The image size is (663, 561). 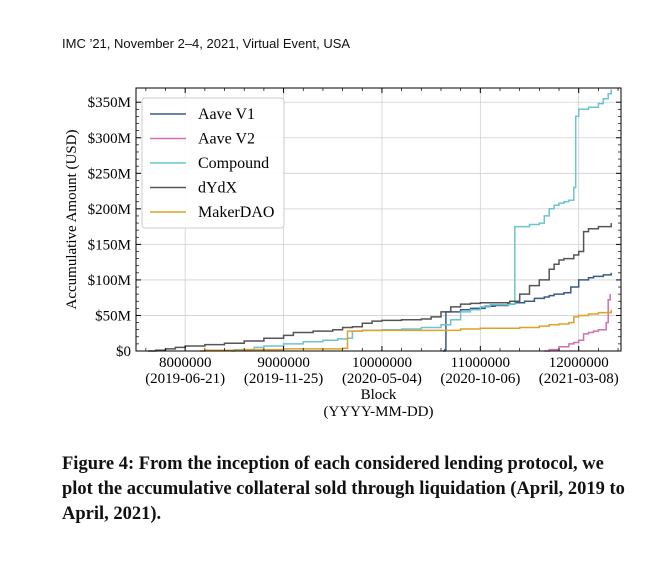 I want to click on legend-label: MakerDAO, so click(x=236, y=212).